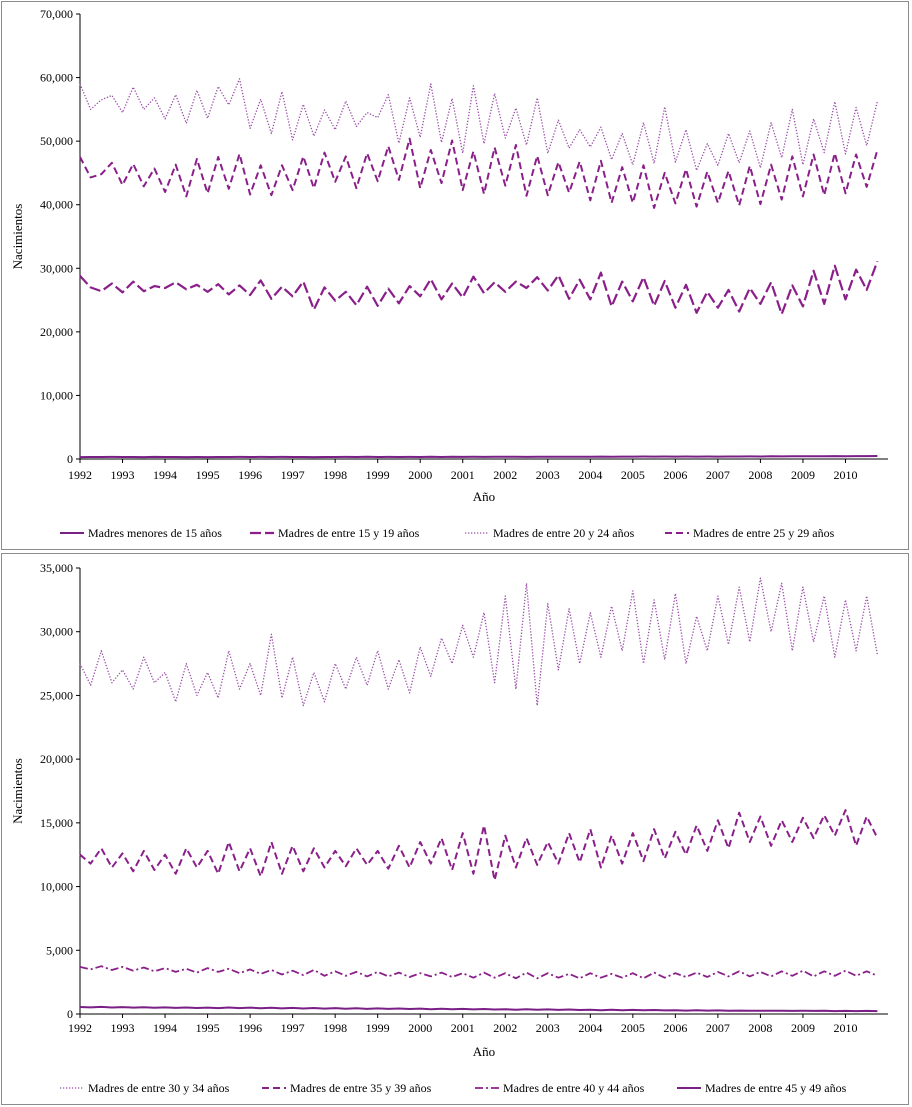  Describe the element at coordinates (776, 1088) in the screenshot. I see `legend-label: Madres de entre 45 y 49 años` at that location.